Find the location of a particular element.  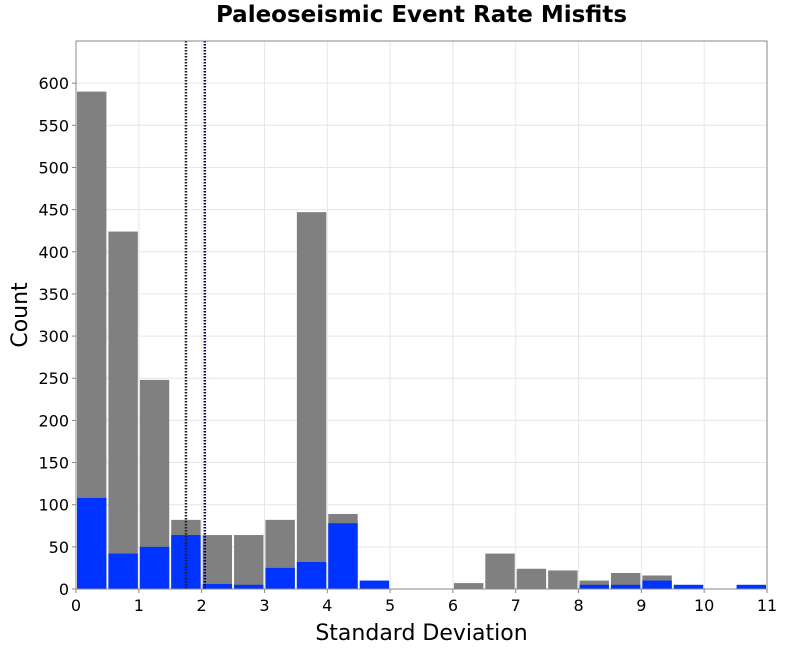

x-axis-label: Standard Deviation is located at coordinates (421, 633).